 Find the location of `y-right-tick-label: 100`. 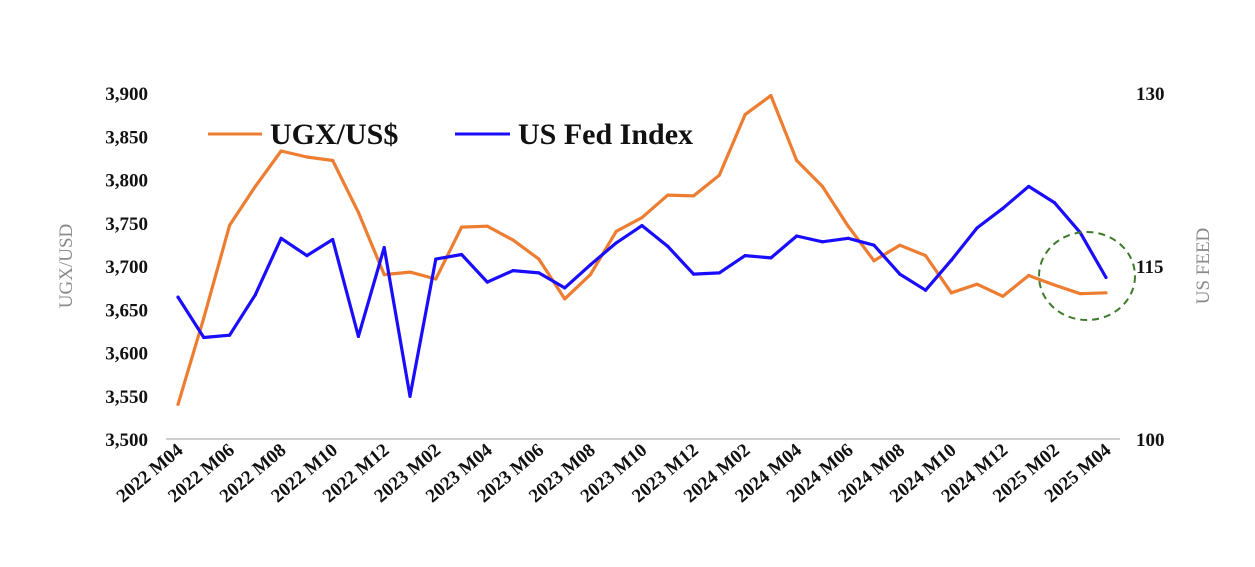

y-right-tick-label: 100 is located at coordinates (1150, 440).